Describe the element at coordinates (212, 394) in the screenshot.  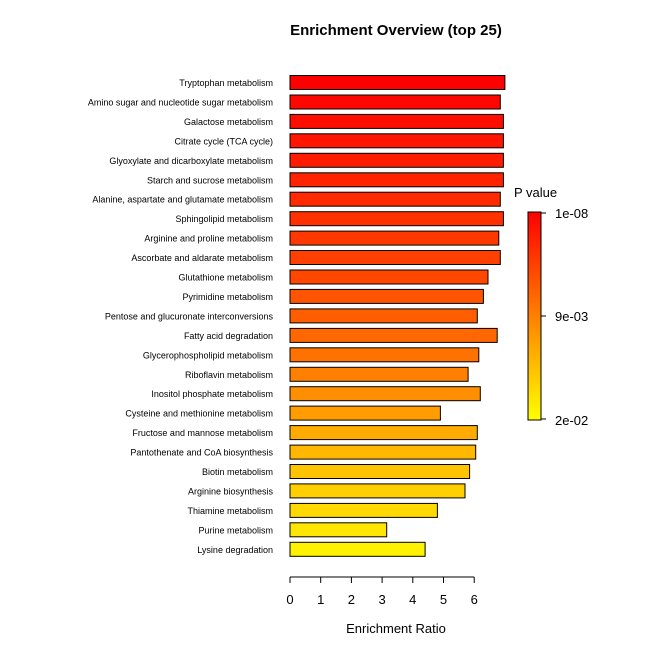
I see `category-label: Inositol phosphate metabolism` at that location.